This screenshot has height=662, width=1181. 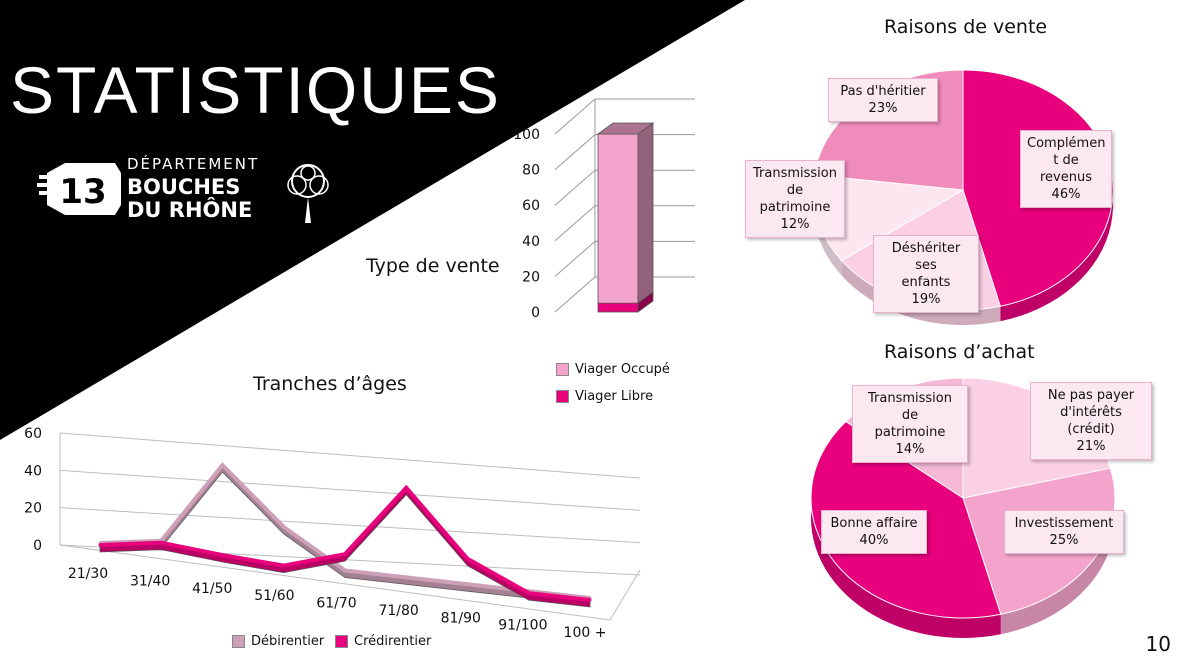 I want to click on pie-label-1: Déshériter ses enfants 19%, so click(x=926, y=274).